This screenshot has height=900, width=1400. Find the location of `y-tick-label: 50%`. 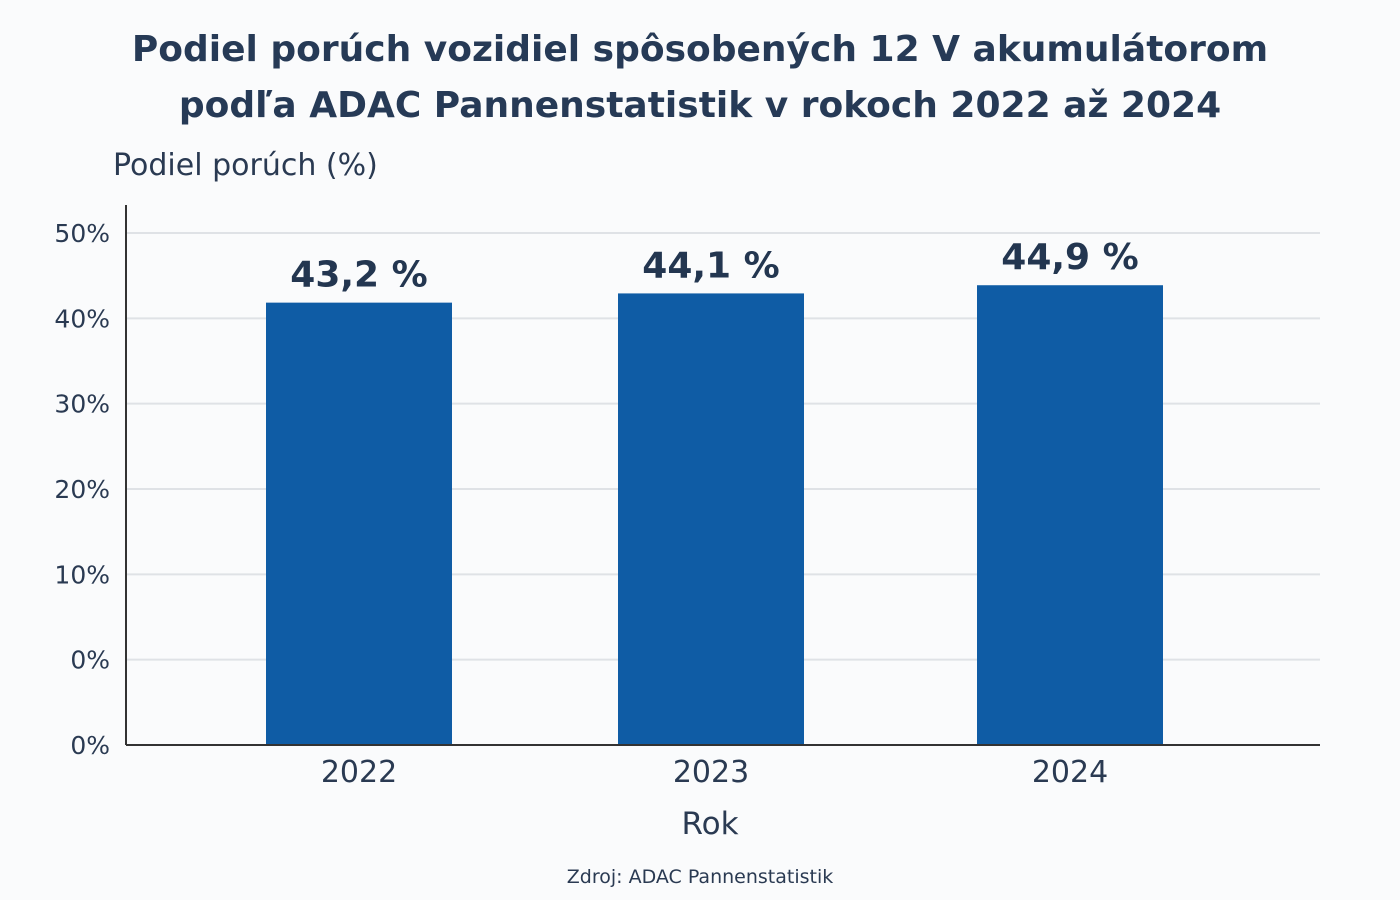

y-tick-label: 50% is located at coordinates (82, 233).